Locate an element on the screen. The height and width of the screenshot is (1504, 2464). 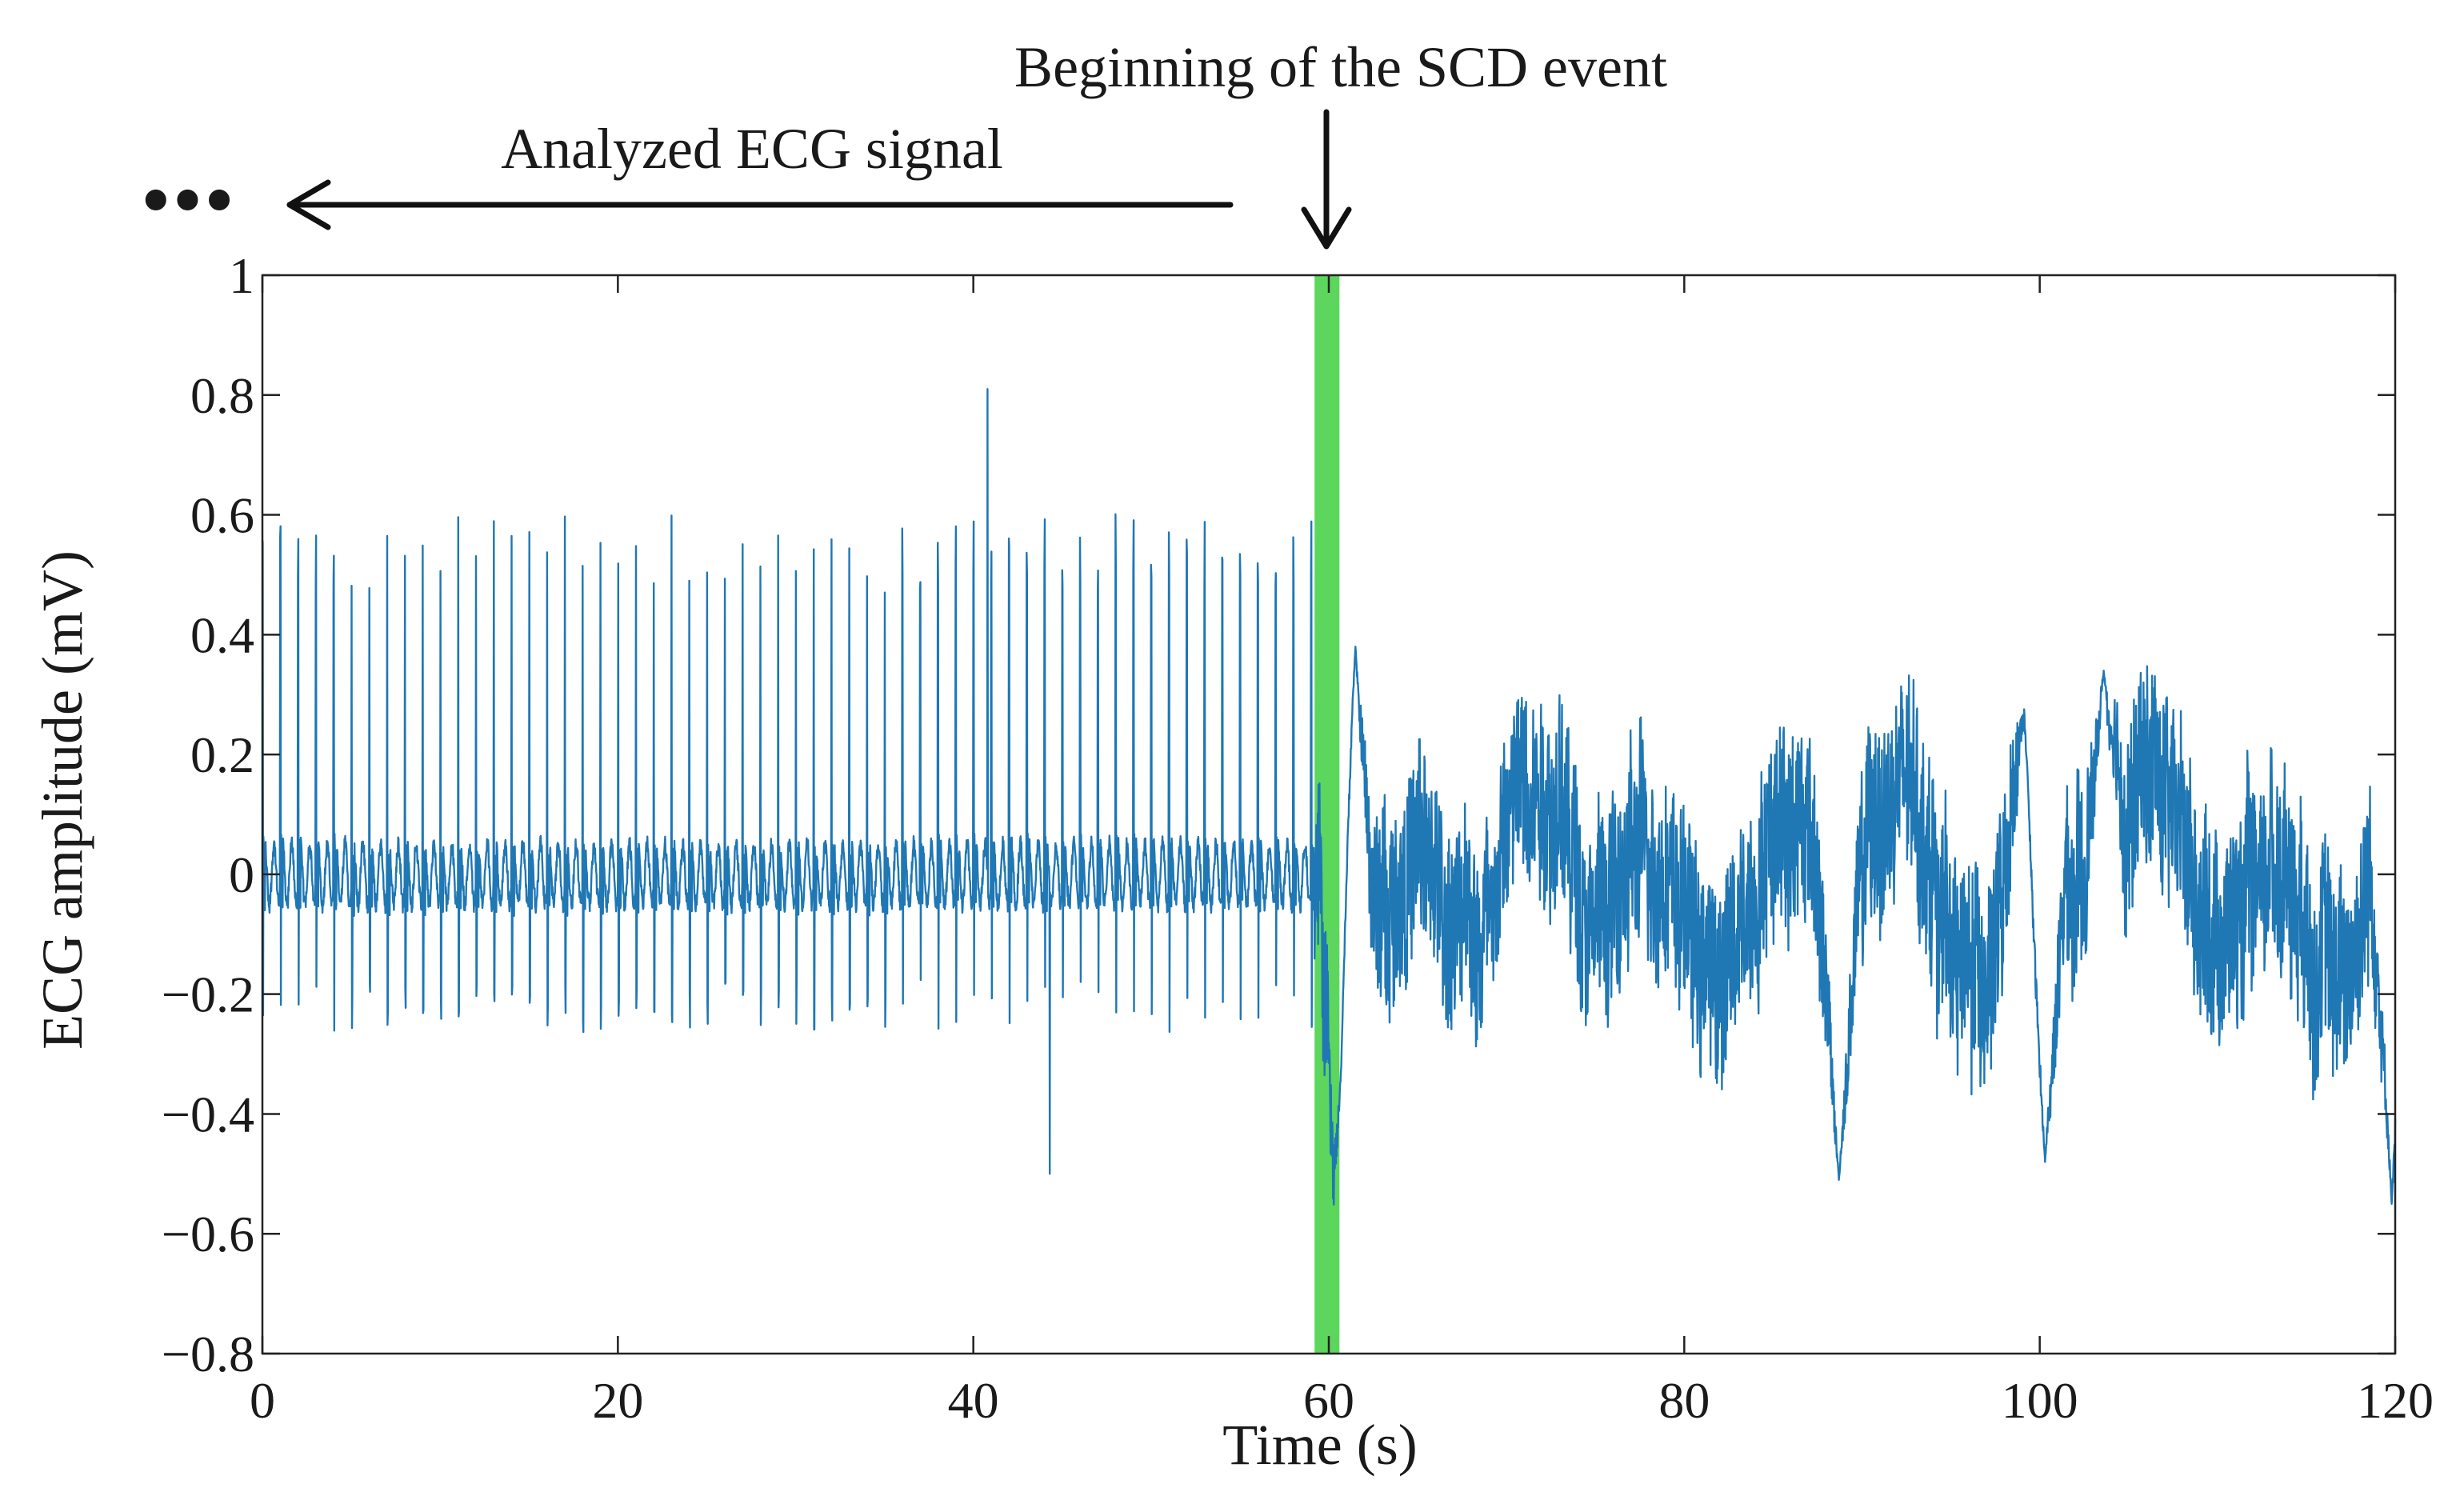
y-tick-label: 0.6 is located at coordinates (222, 515).